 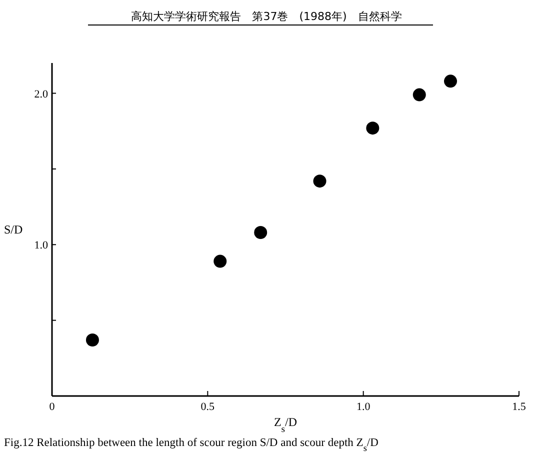 What do you see at coordinates (208, 407) in the screenshot?
I see `x-tick-label: 0.5` at bounding box center [208, 407].